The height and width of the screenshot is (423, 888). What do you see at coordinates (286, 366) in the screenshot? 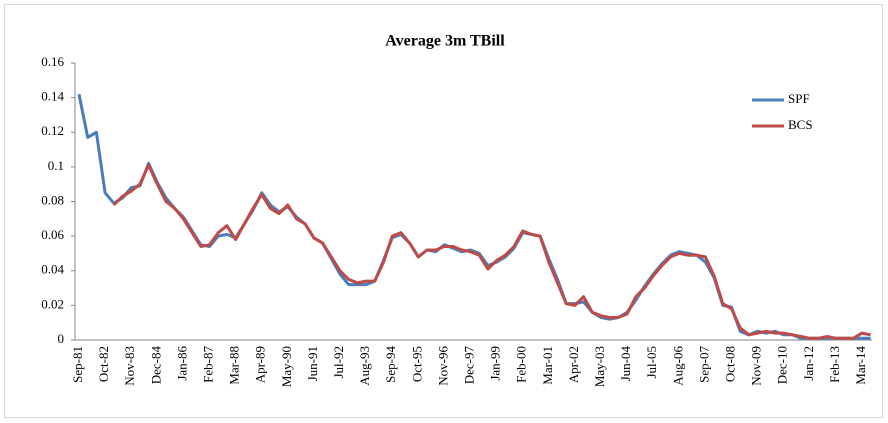
I see `x-tick-label: May-90` at bounding box center [286, 366].